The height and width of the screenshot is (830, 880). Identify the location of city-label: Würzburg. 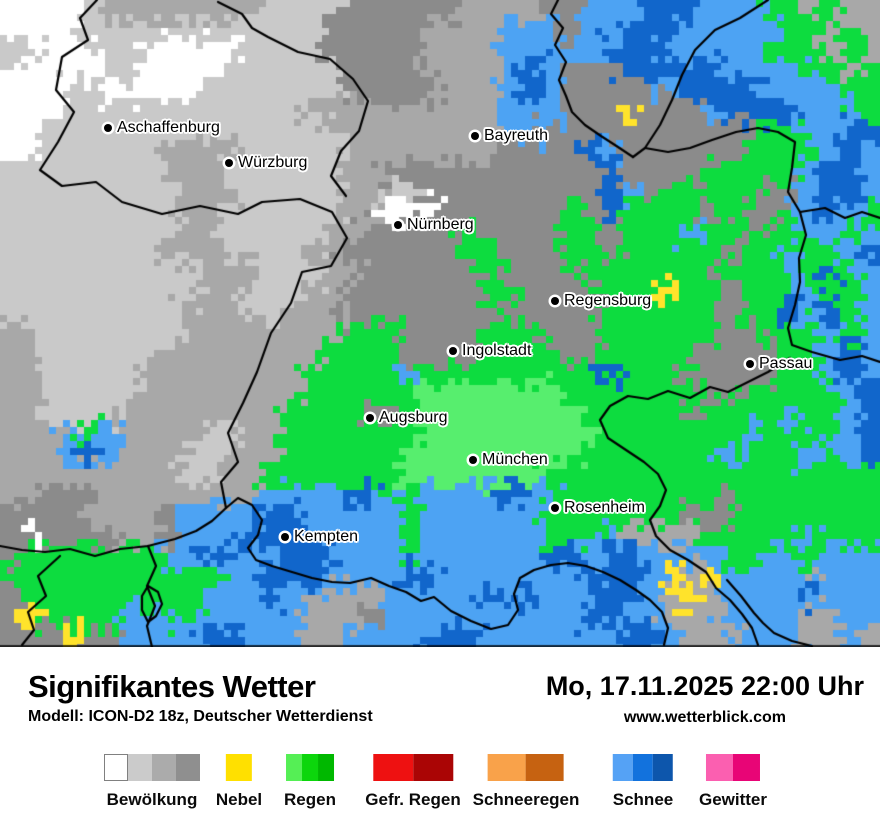
(273, 162).